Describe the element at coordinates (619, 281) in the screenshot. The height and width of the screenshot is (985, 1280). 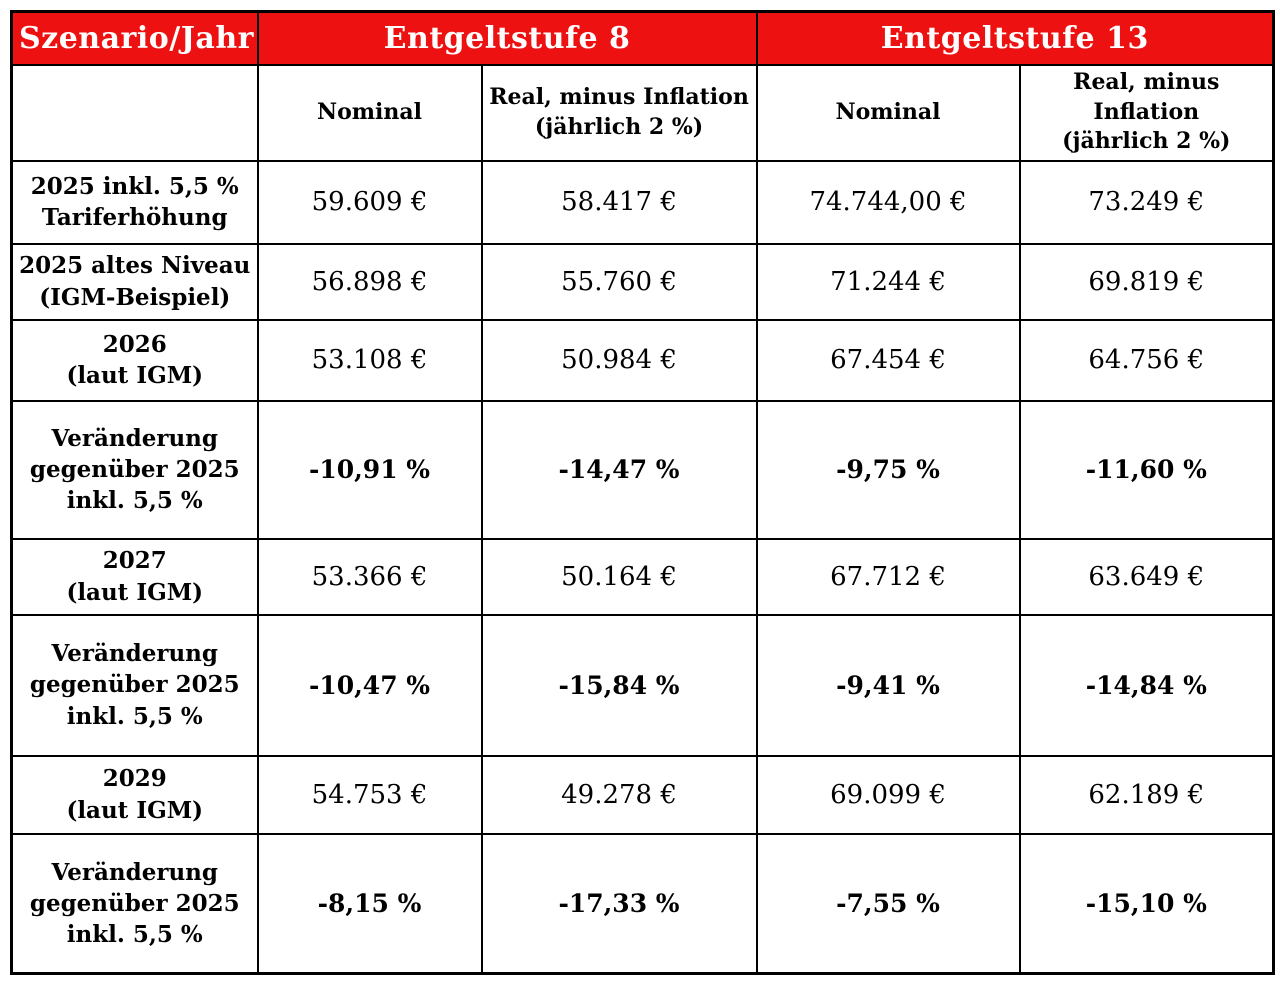
I see `cell-value: 55.760 €` at that location.